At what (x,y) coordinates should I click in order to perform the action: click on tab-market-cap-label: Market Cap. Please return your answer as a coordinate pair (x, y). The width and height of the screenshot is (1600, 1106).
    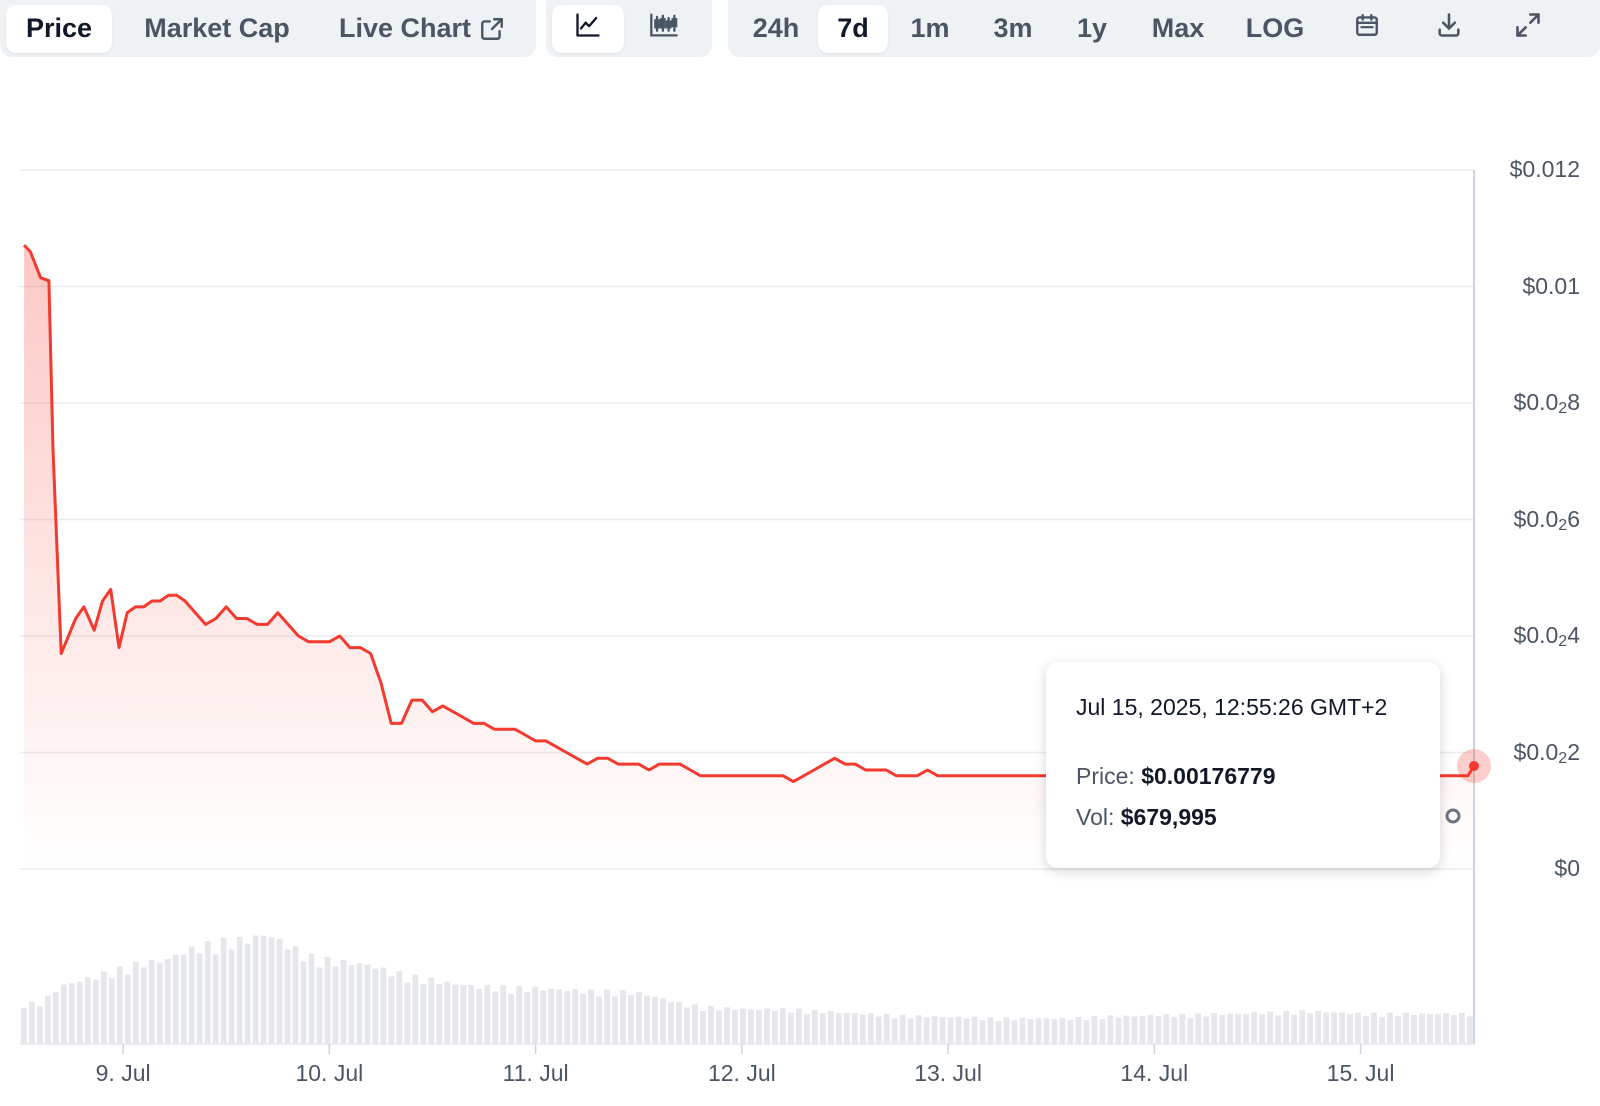
    Looking at the image, I should click on (217, 28).